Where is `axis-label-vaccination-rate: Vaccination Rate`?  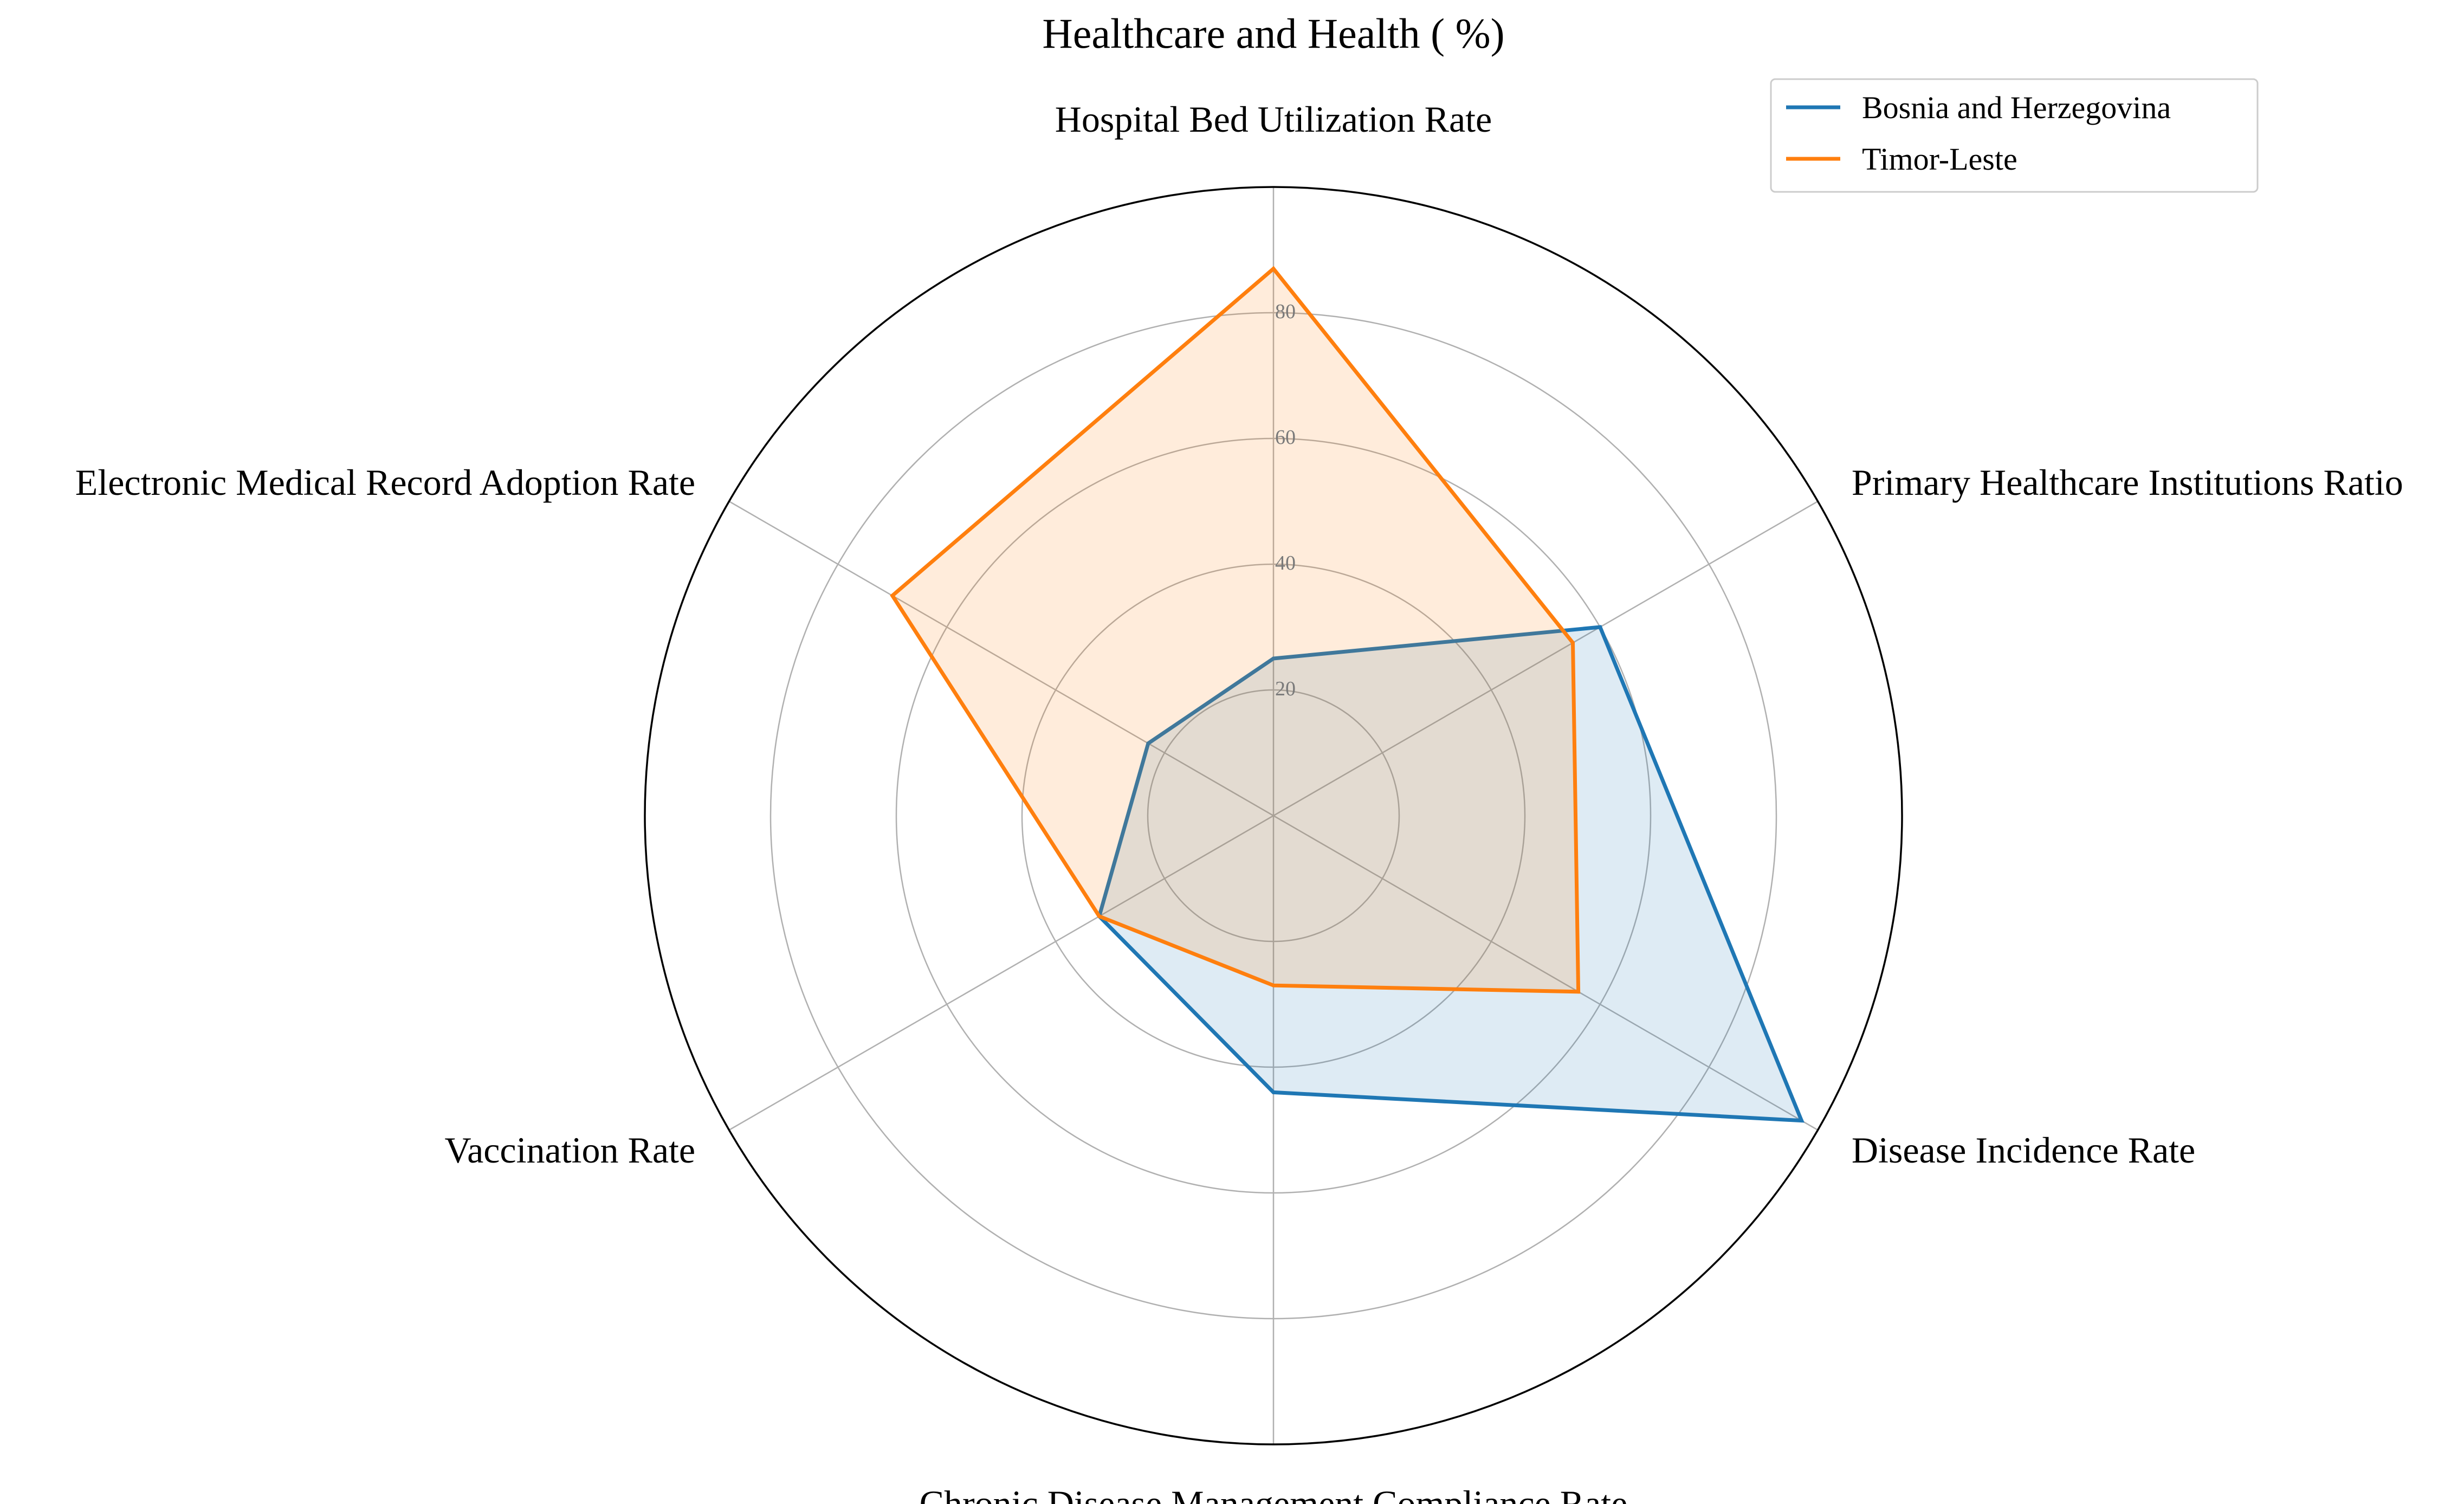
axis-label-vaccination-rate: Vaccination Rate is located at coordinates (570, 1150).